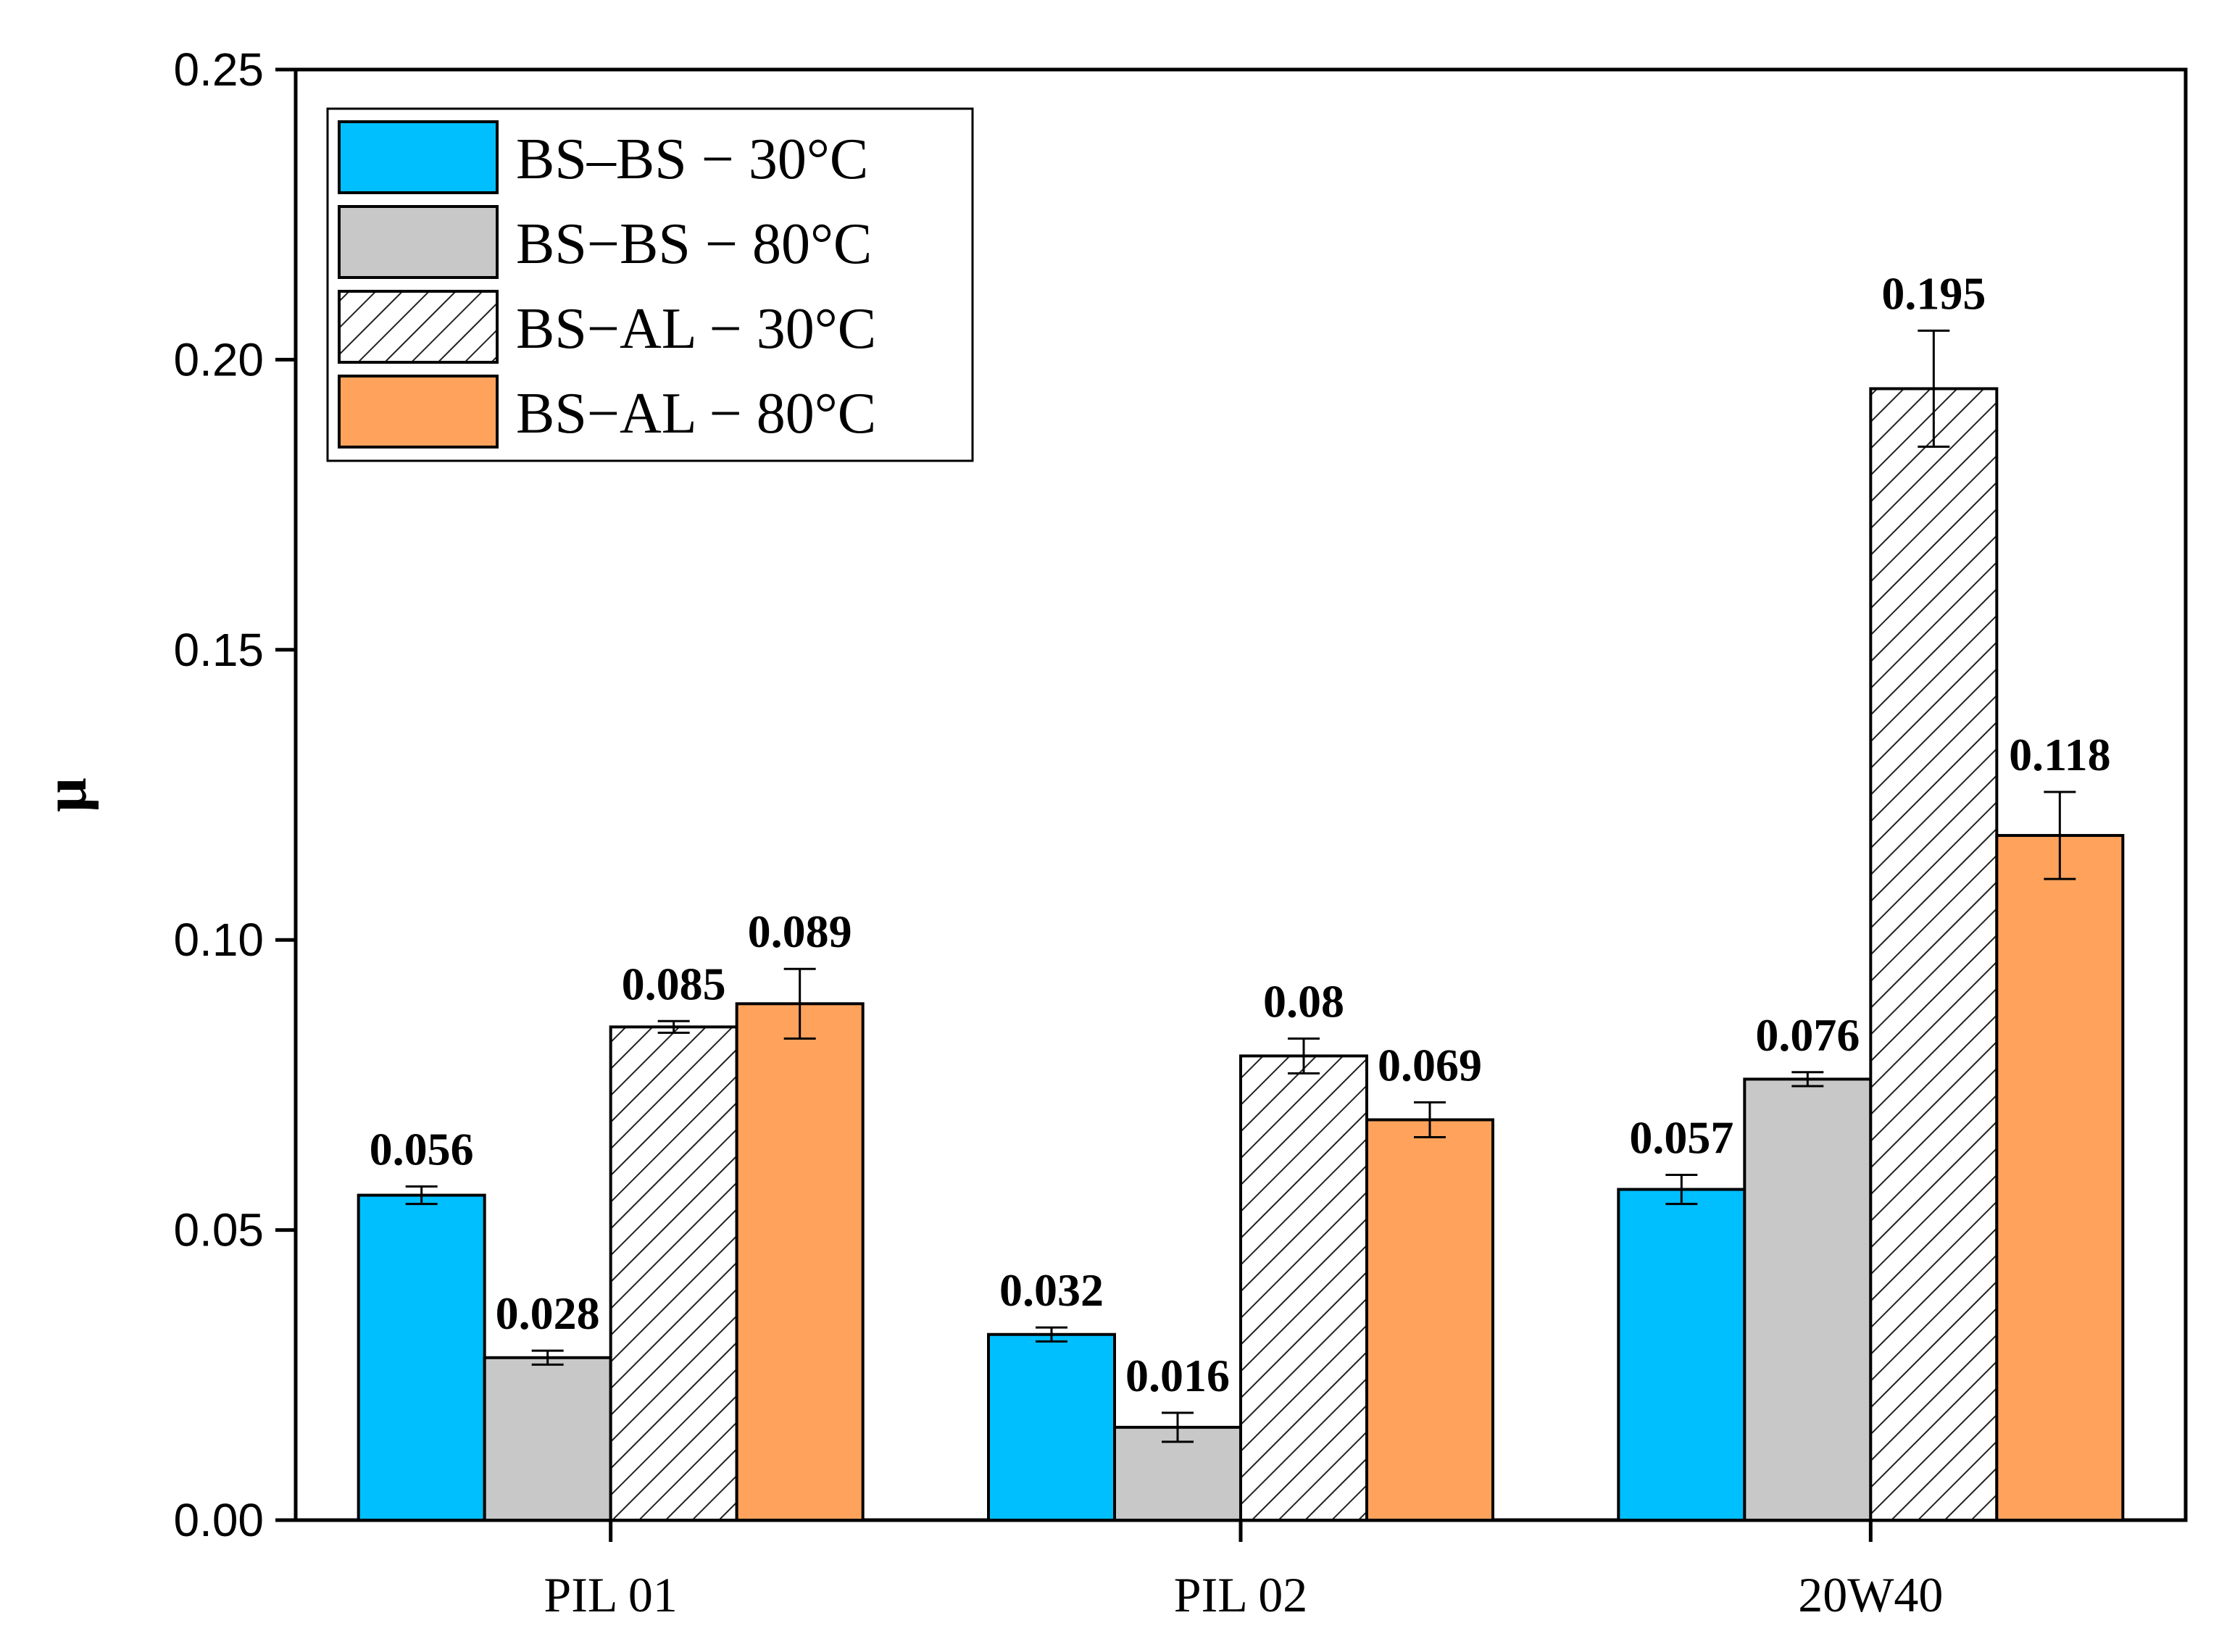 The image size is (2219, 1652). I want to click on legend-label: BS–BS − 30°C, so click(692, 159).